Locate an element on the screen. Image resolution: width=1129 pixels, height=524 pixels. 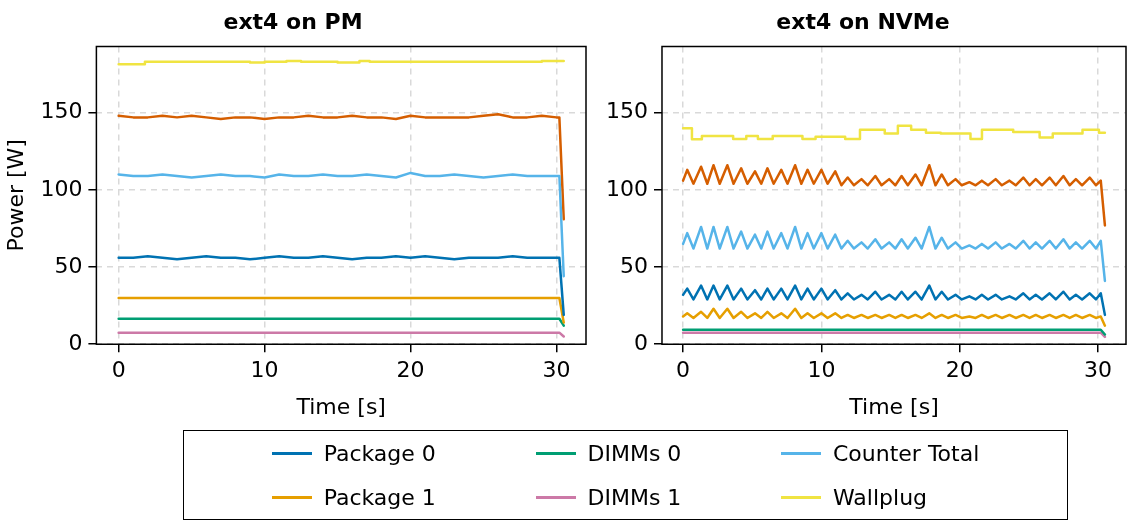
legend-label: Package 1 is located at coordinates (379, 497).